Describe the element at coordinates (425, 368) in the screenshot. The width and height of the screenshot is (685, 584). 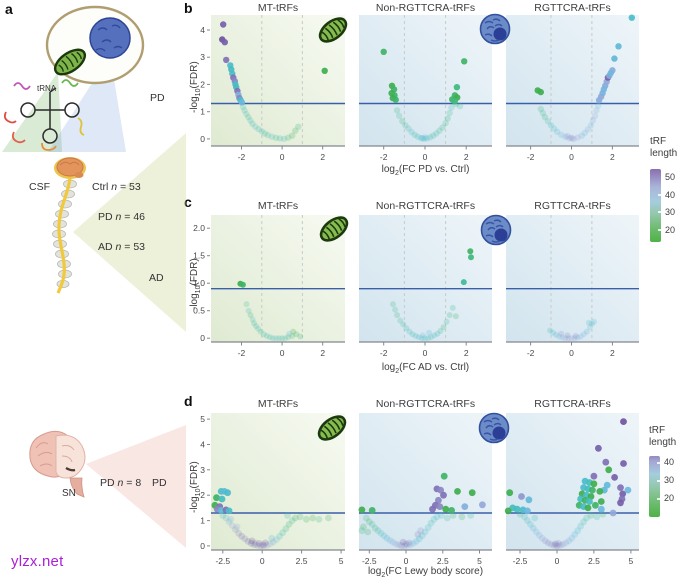
I see `row-c-xlabel: log2(FC AD vs. Ctrl)` at that location.